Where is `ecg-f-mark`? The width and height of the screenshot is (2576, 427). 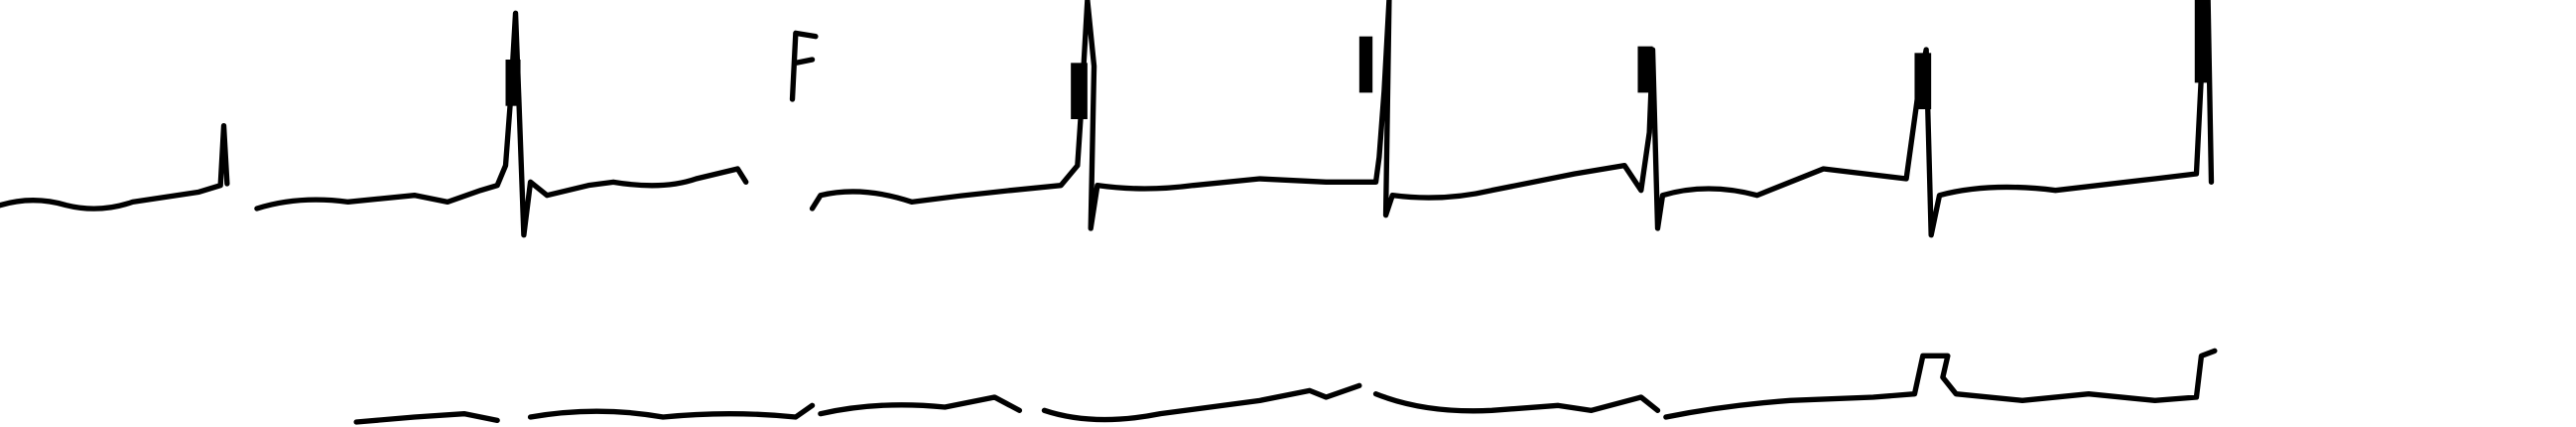
ecg-f-mark is located at coordinates (804, 66).